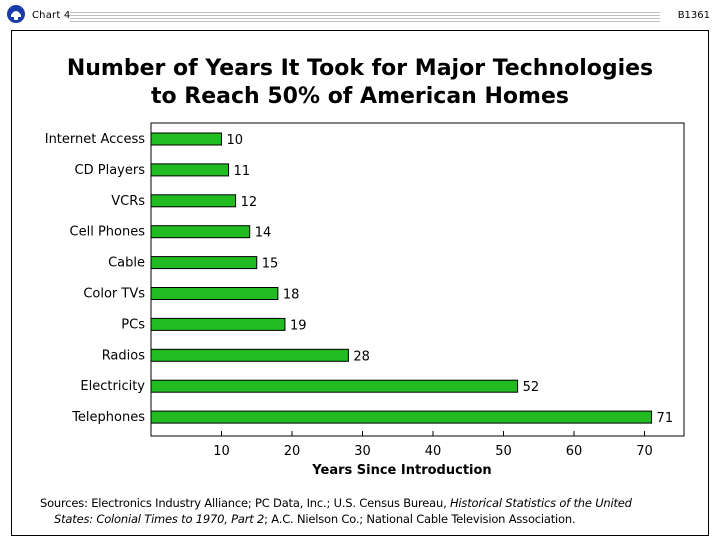 This screenshot has width=720, height=540. What do you see at coordinates (110, 170) in the screenshot?
I see `category-label: CD Players` at bounding box center [110, 170].